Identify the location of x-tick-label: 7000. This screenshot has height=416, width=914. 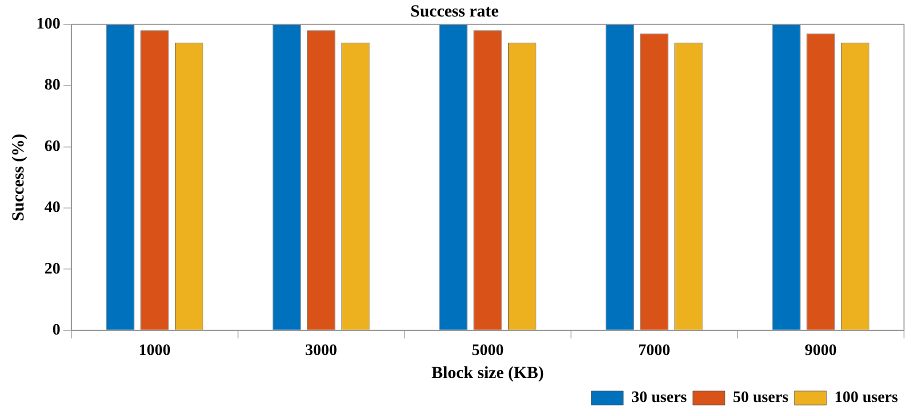
(654, 351).